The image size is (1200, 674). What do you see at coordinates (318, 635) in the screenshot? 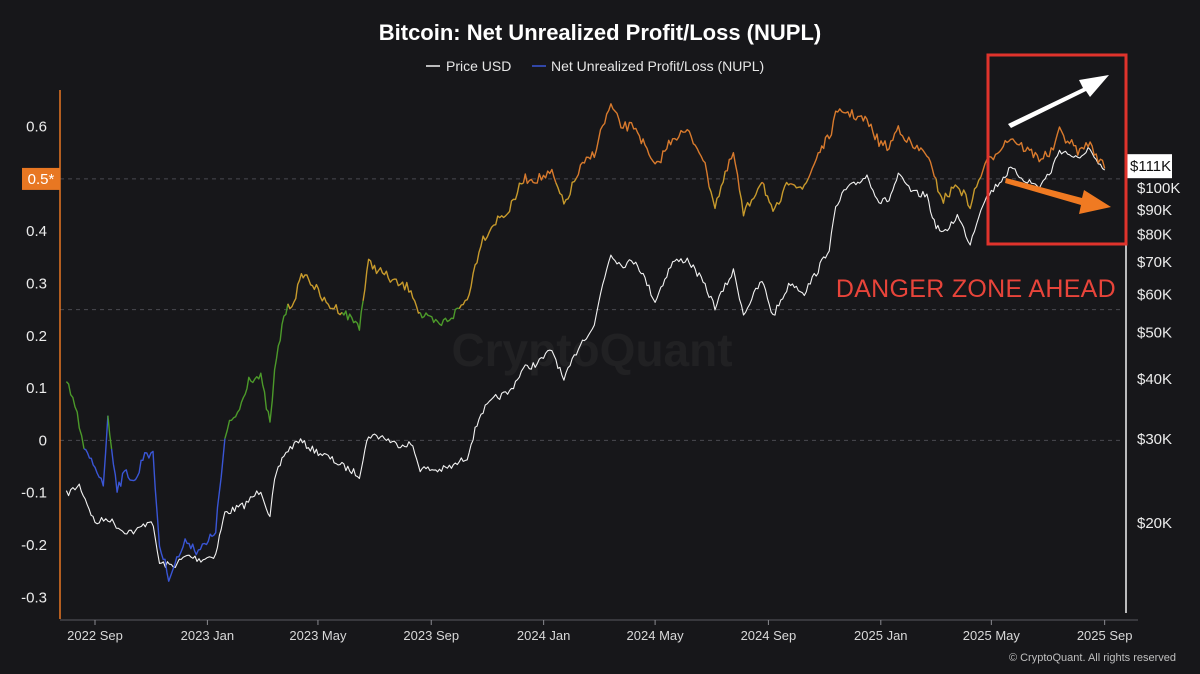
I see `x-tick-label: 2023 May` at bounding box center [318, 635].